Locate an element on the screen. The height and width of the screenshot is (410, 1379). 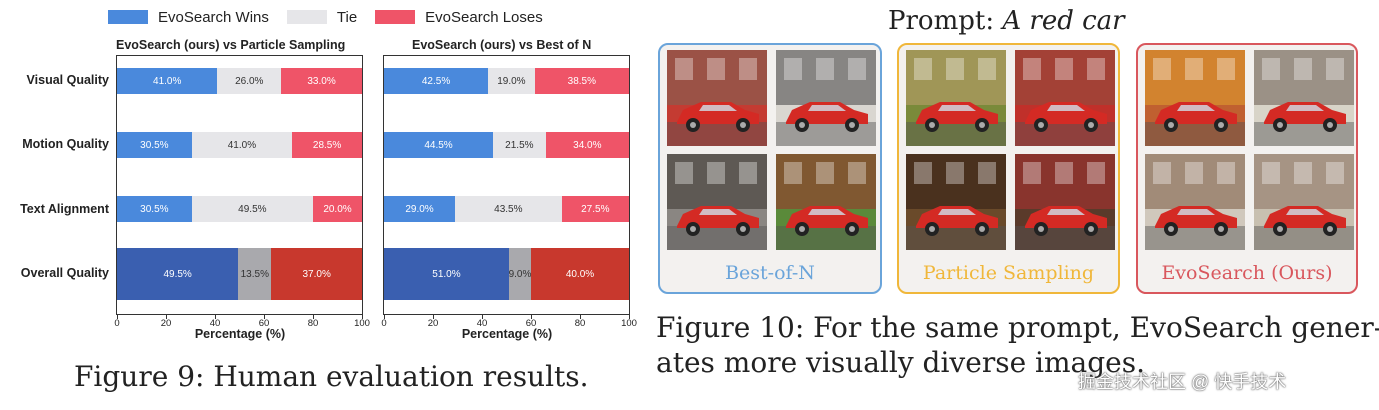
legend-swatch-tie is located at coordinates (306, 17).